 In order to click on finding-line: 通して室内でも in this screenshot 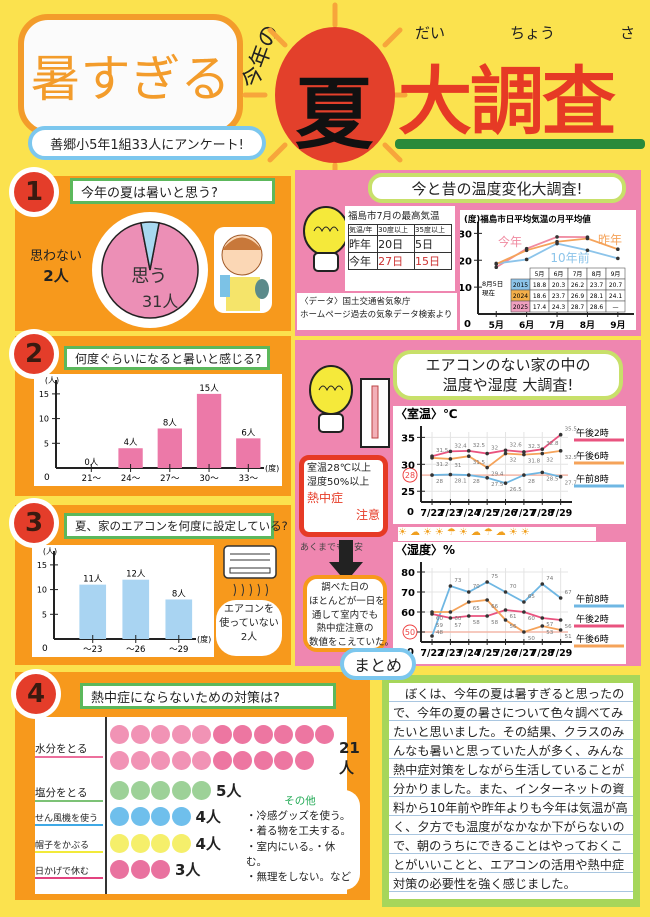, I will do `click(345, 615)`.